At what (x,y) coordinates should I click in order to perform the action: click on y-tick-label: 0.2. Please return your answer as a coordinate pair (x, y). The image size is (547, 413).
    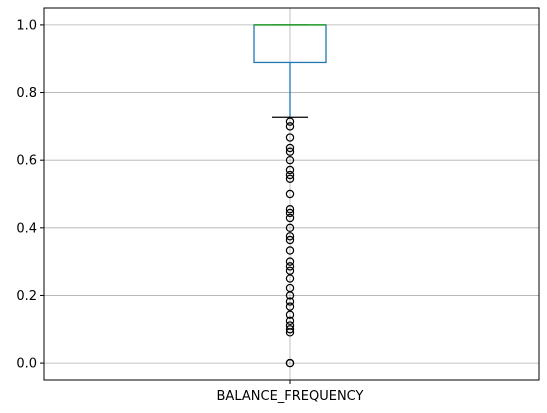
    Looking at the image, I should click on (26, 296).